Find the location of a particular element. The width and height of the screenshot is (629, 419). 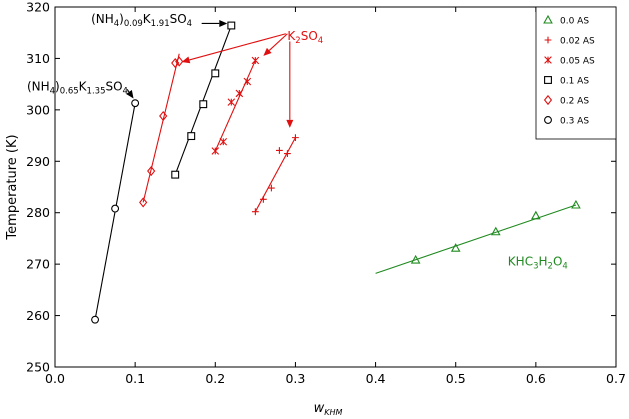

x-tick-label: 0.3 is located at coordinates (295, 378).